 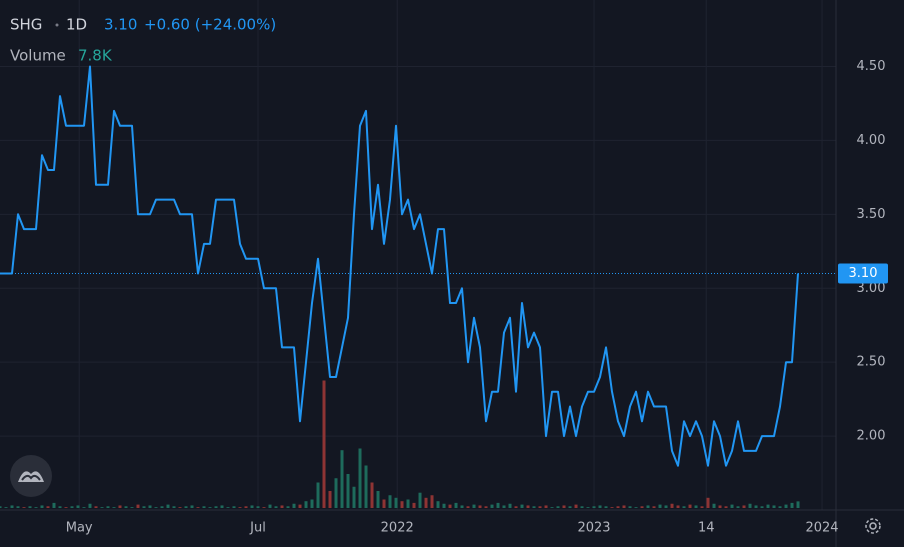 I want to click on volume-value: 7.8K, so click(x=95, y=56).